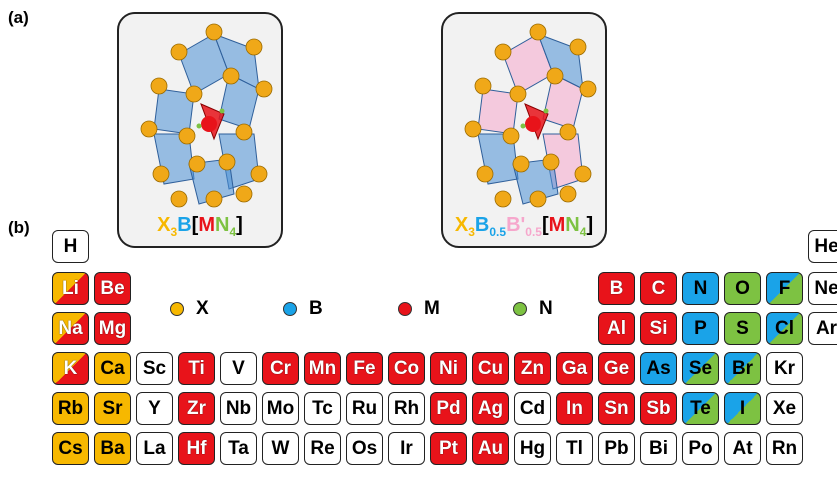  What do you see at coordinates (206, 225) in the screenshot?
I see `formula-m: M` at bounding box center [206, 225].